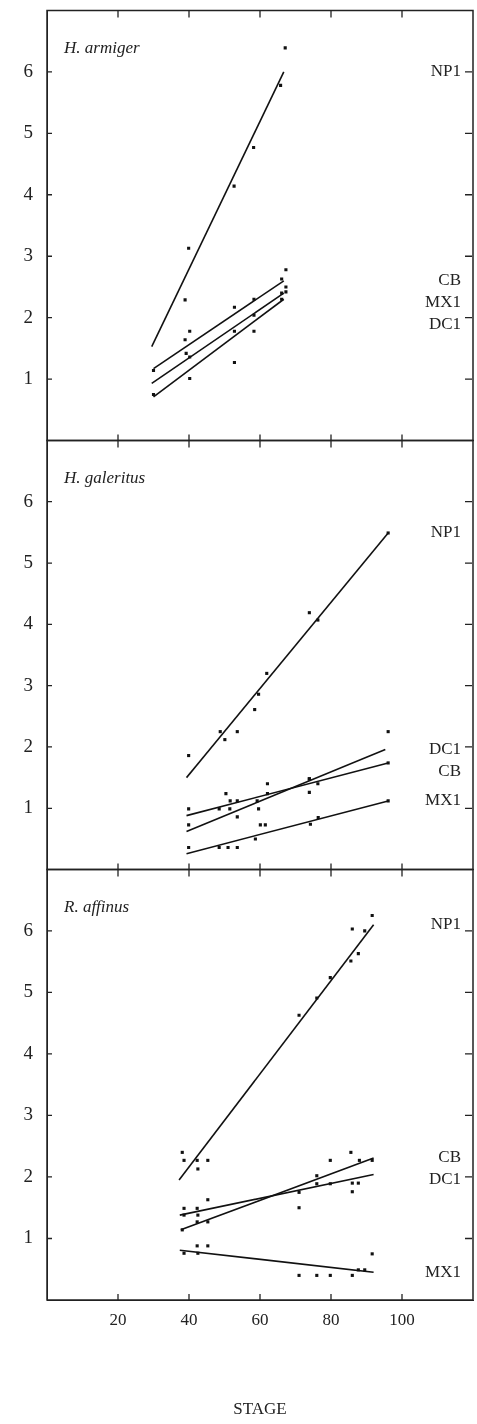  What do you see at coordinates (260, 1409) in the screenshot?
I see `x-axis-title: STAGE` at bounding box center [260, 1409].